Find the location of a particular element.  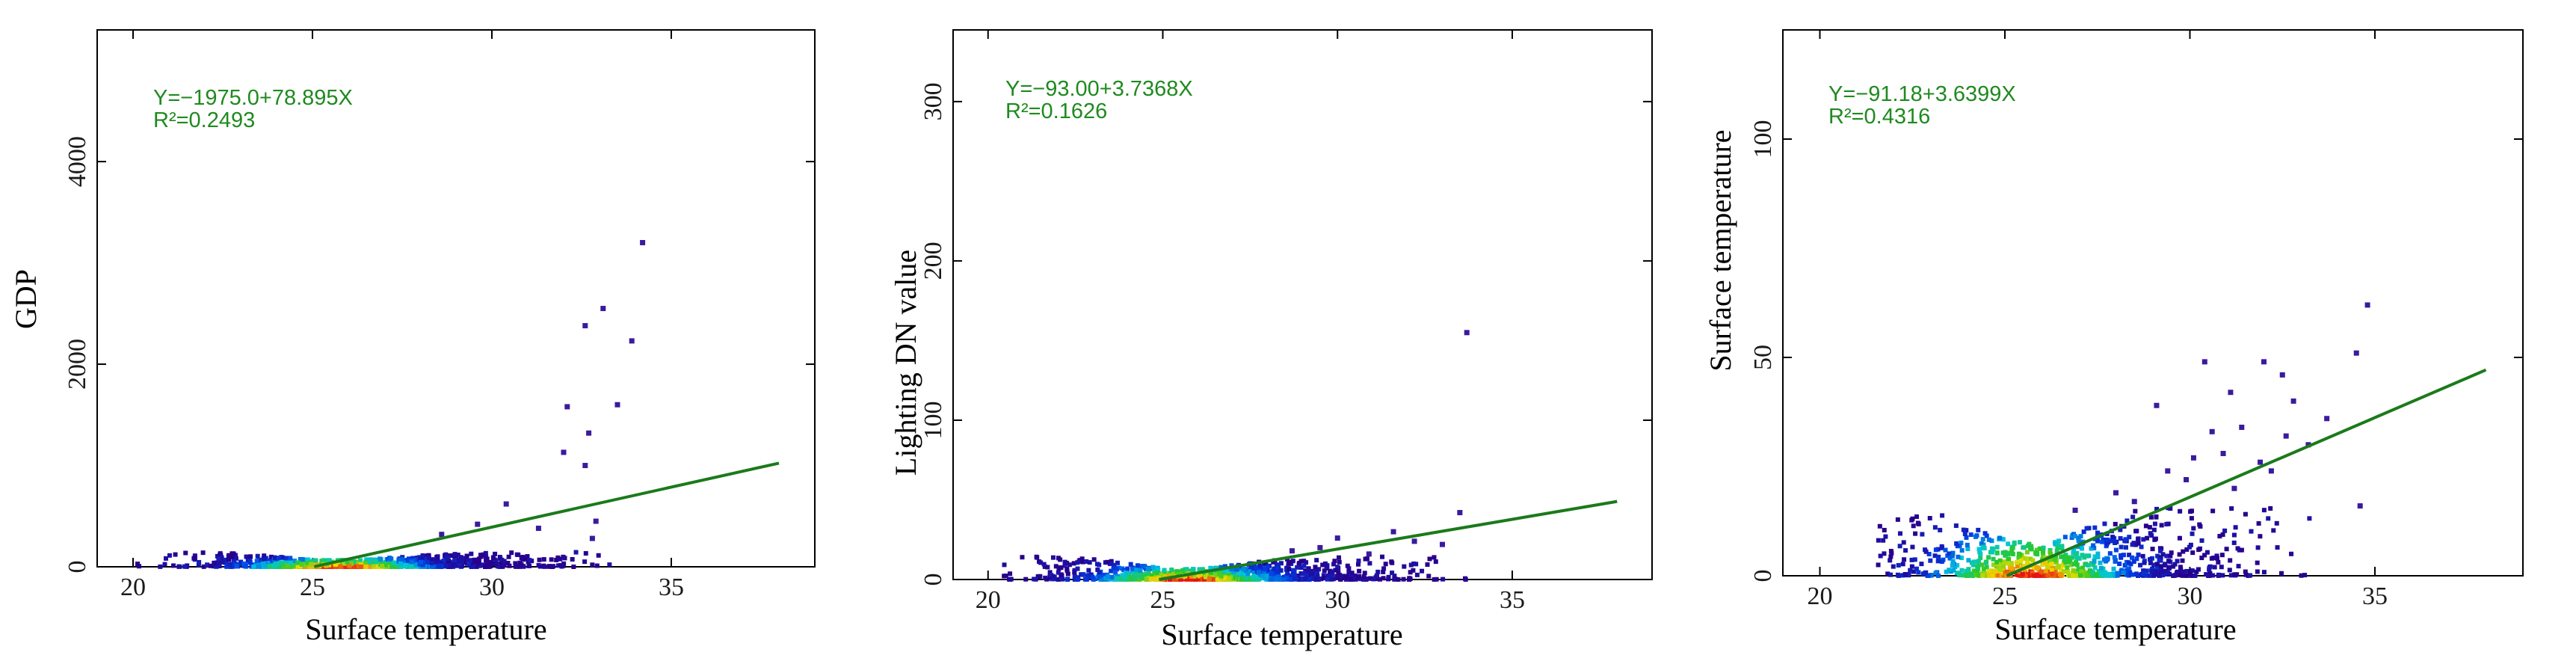

r-squared: R²=0.1626 is located at coordinates (1056, 111).